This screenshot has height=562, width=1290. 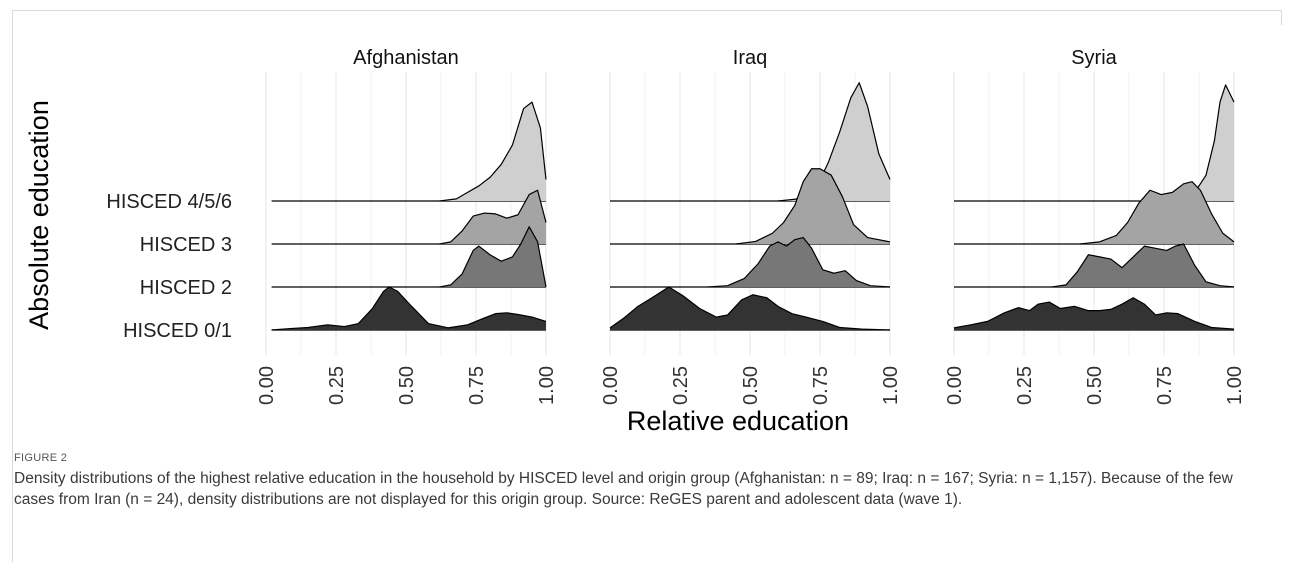 I want to click on panel-title: Afghanistan, so click(x=406, y=58).